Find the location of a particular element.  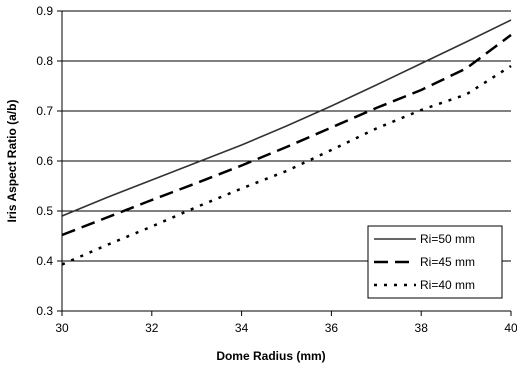

legend-box is located at coordinates (435, 262).